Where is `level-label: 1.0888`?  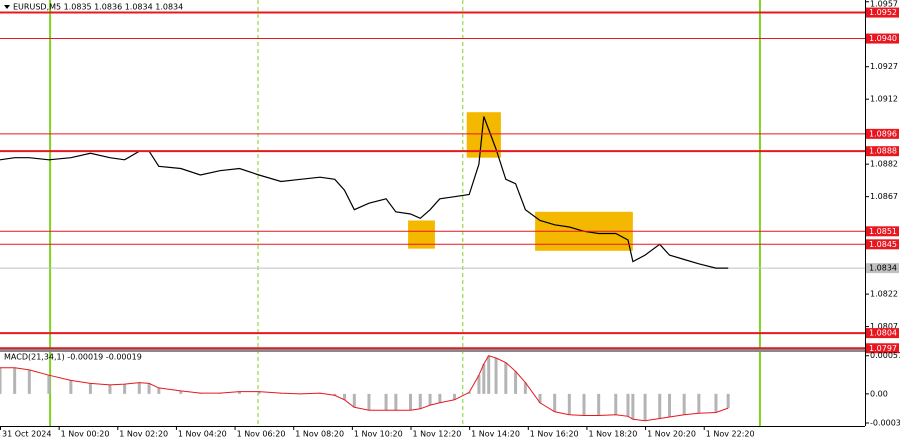 level-label: 1.0888 is located at coordinates (883, 151).